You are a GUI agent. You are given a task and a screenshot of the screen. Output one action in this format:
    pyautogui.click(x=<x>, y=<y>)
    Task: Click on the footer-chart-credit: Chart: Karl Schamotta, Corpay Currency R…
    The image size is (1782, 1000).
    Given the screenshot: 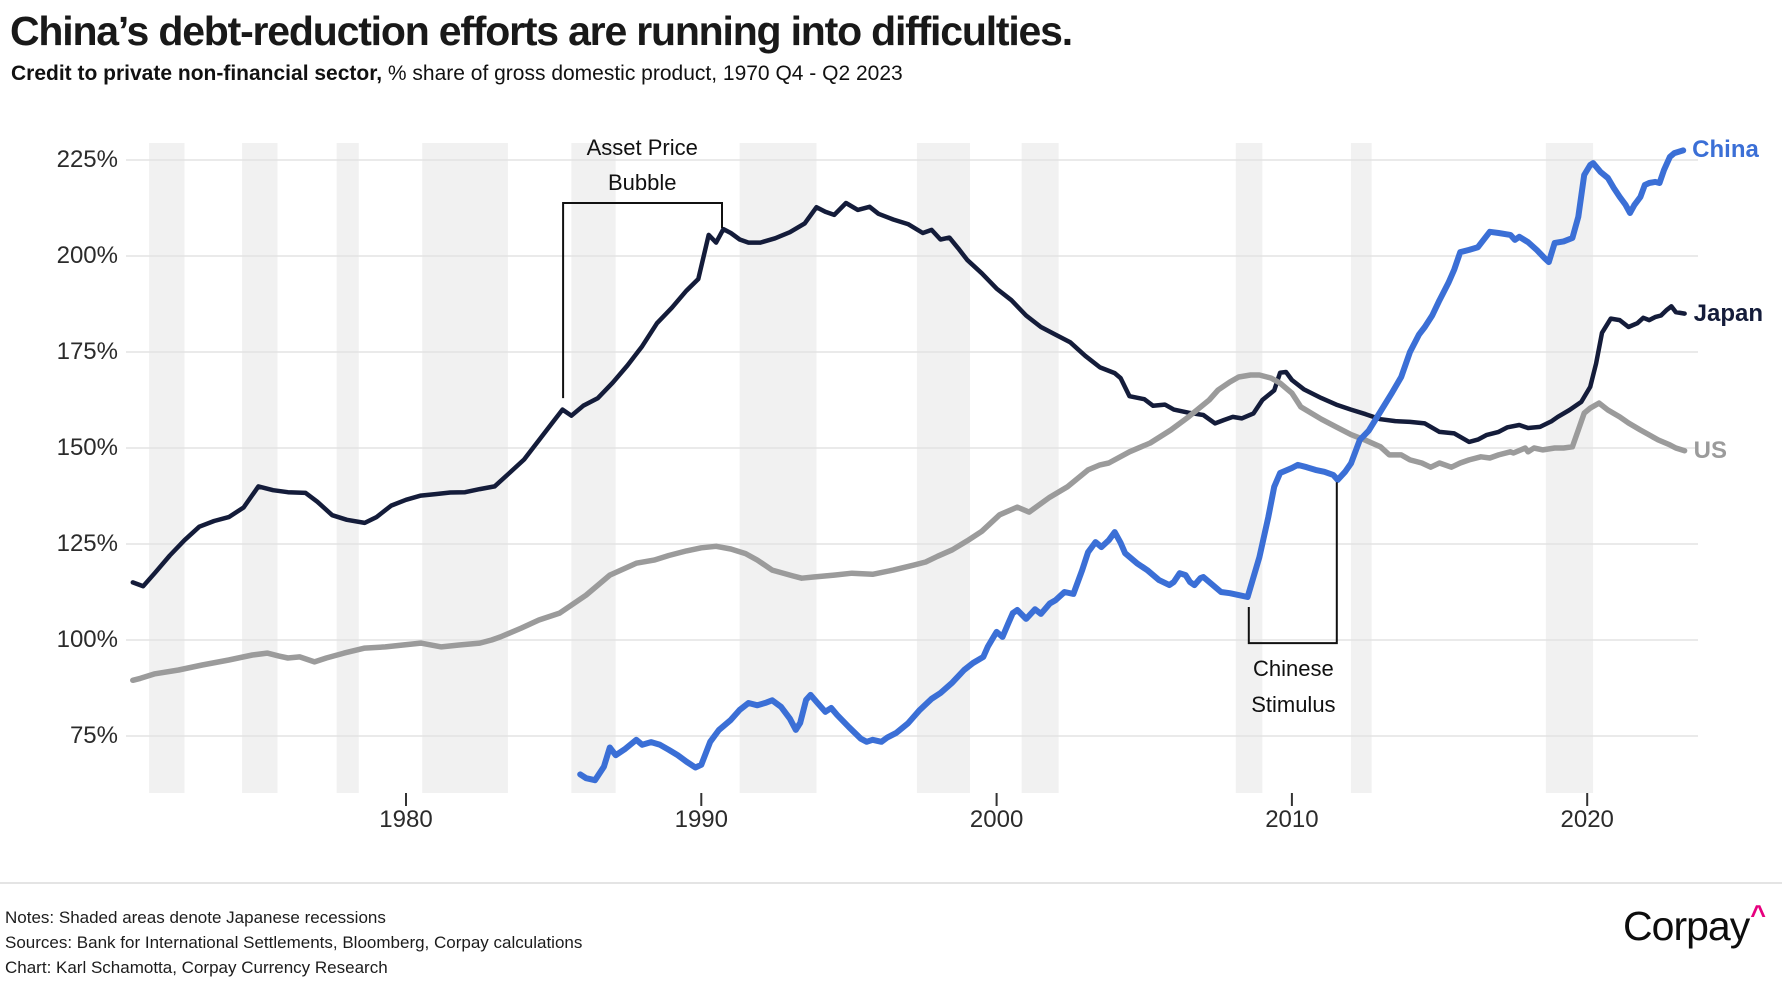 What is the action you would take?
    pyautogui.click(x=196, y=967)
    